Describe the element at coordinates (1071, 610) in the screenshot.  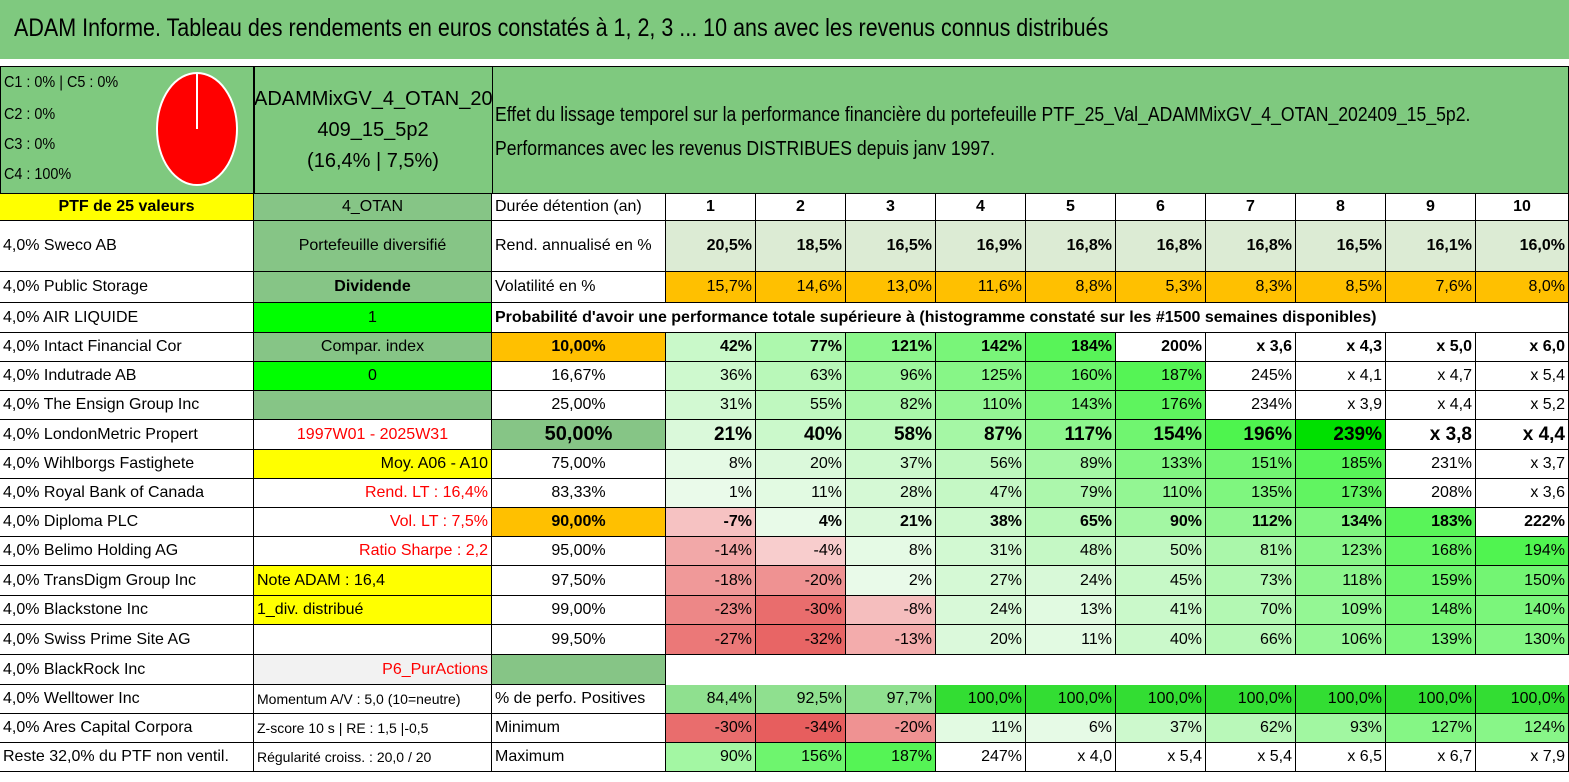
I see `proba-value-10-5: 13%` at that location.